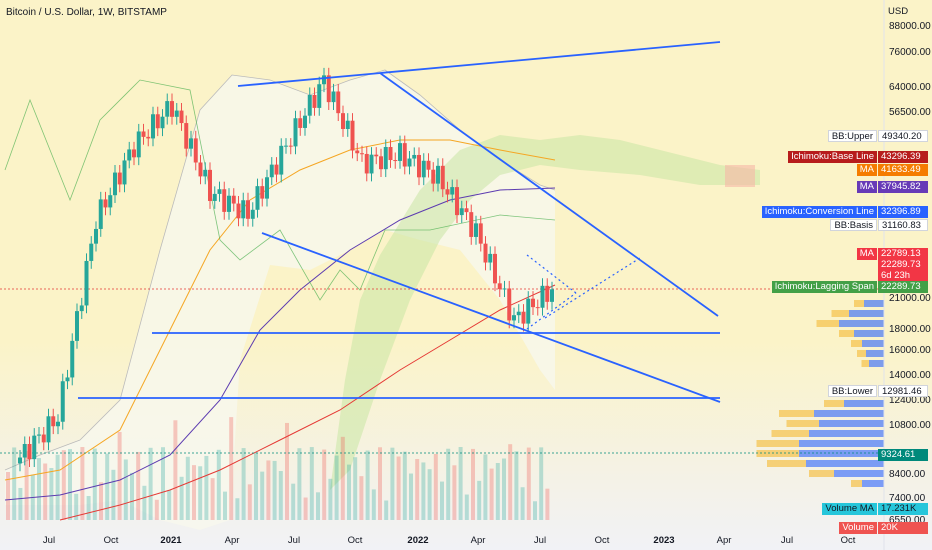 The height and width of the screenshot is (550, 932). Describe the element at coordinates (418, 540) in the screenshot. I see `time-tick: 2022` at that location.